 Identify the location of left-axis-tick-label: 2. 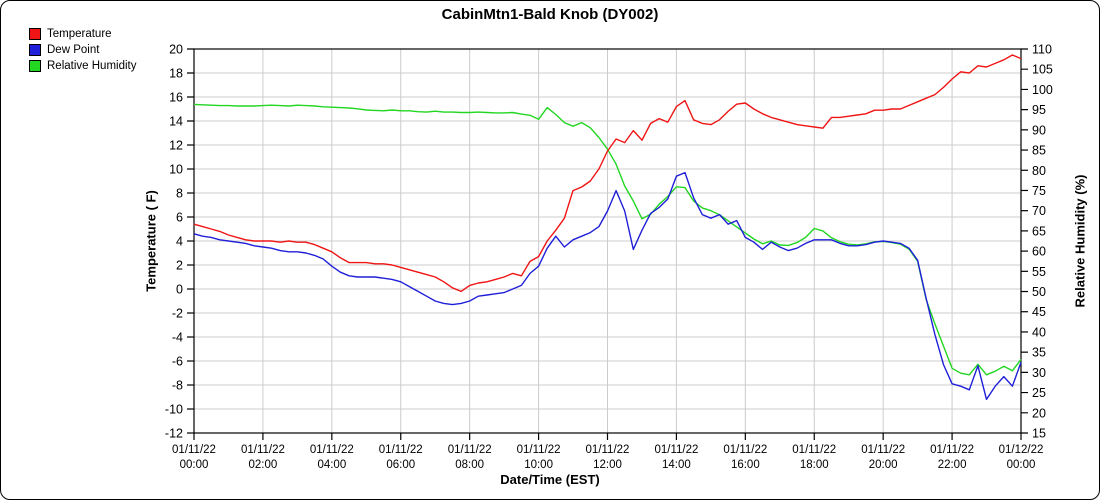
(179, 266).